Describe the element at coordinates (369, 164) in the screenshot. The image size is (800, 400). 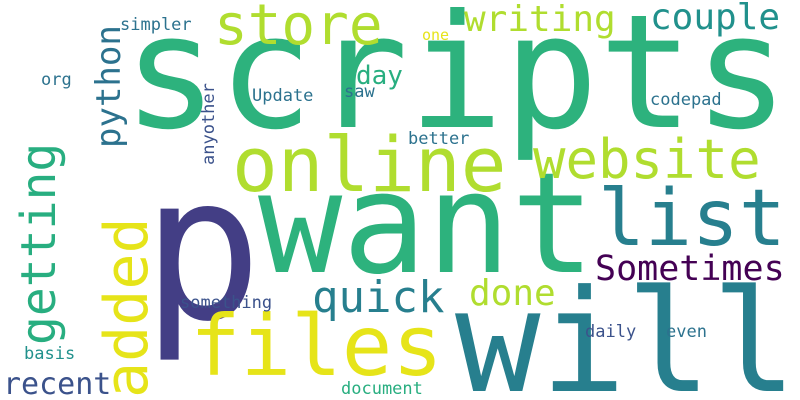
I see `word-online: online` at that location.